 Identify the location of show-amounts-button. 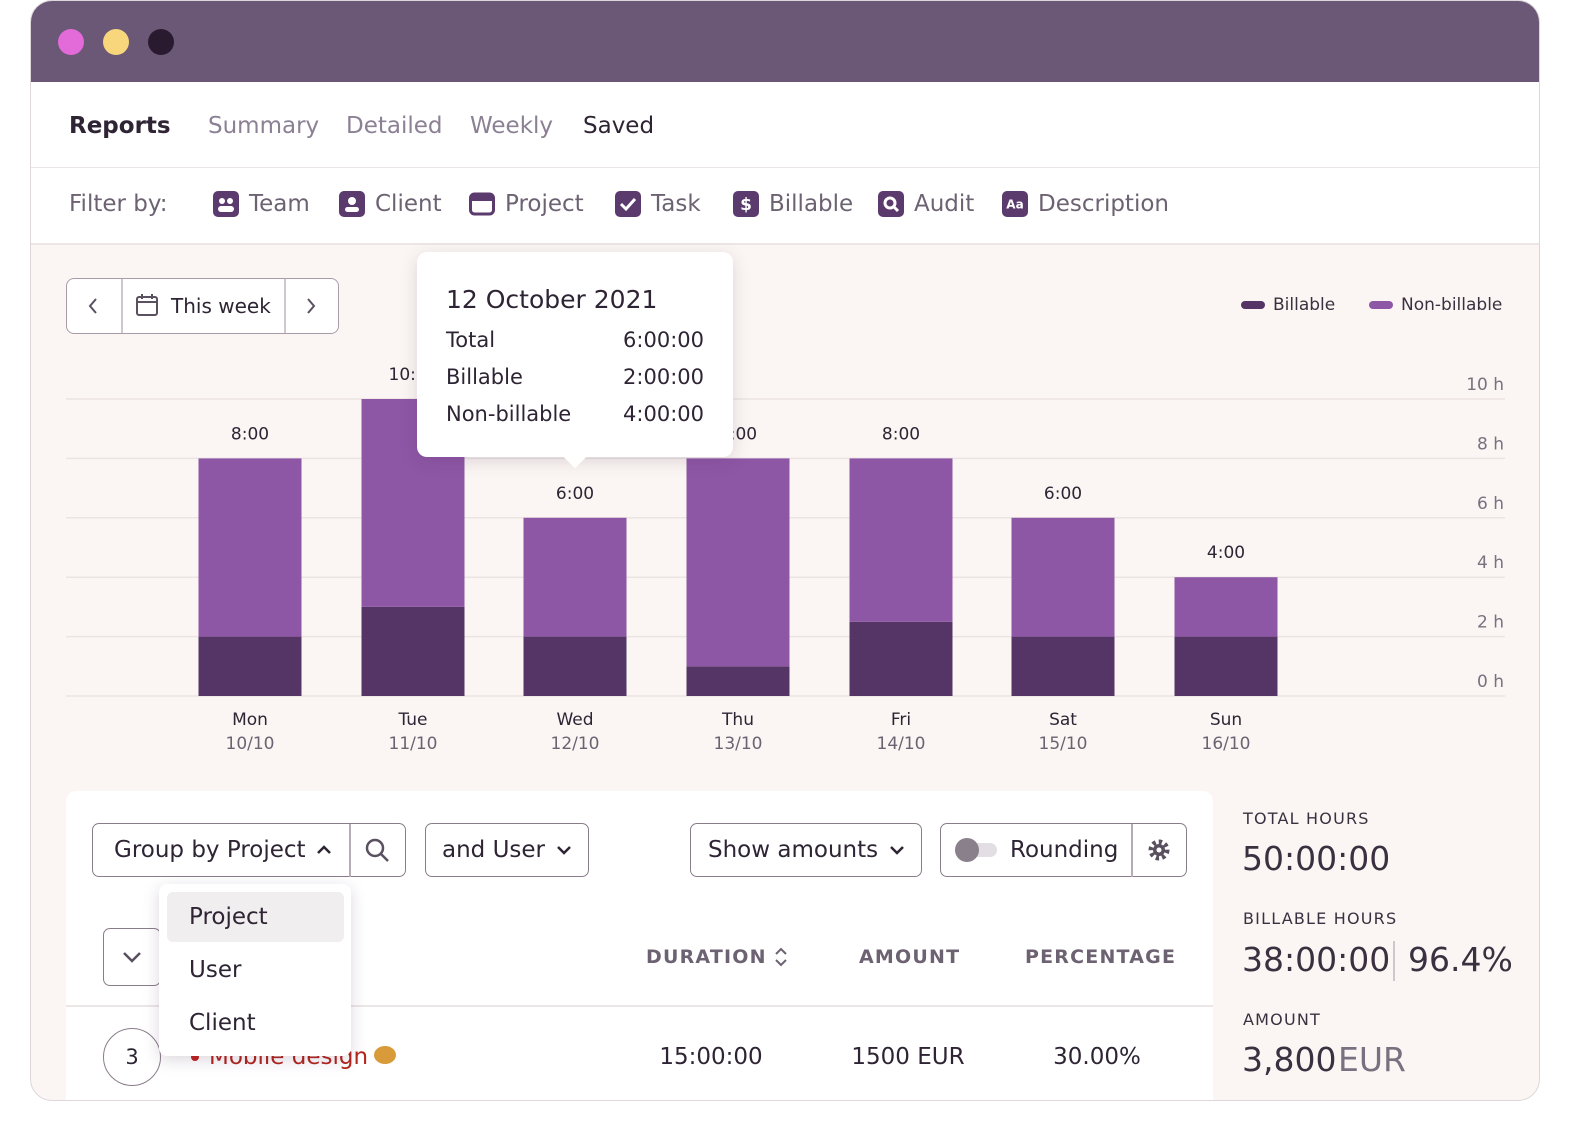
(806, 850).